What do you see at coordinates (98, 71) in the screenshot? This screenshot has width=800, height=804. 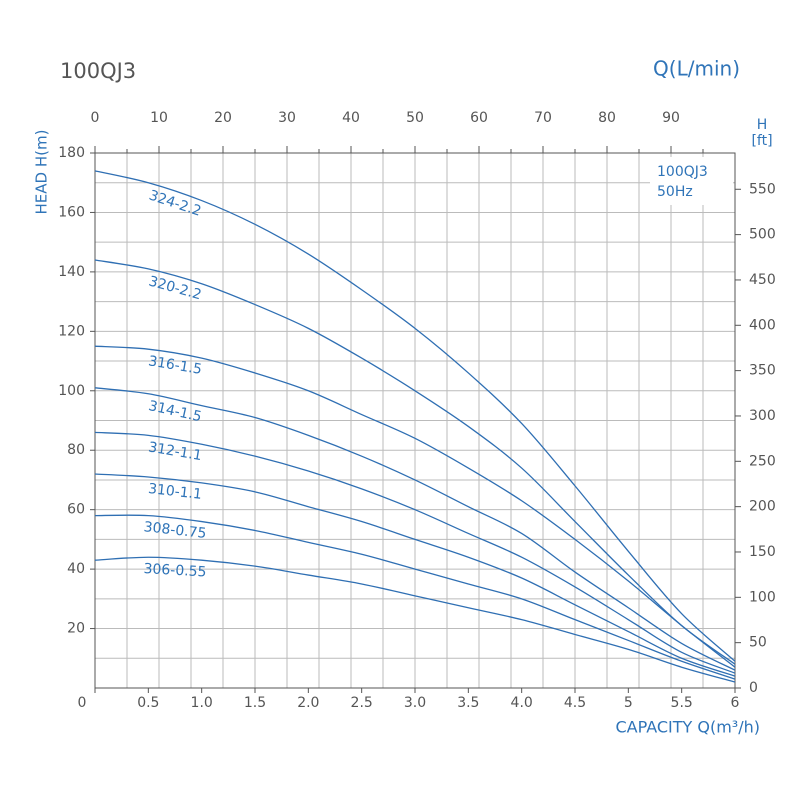 I see `chart-title: 100QJ3` at bounding box center [98, 71].